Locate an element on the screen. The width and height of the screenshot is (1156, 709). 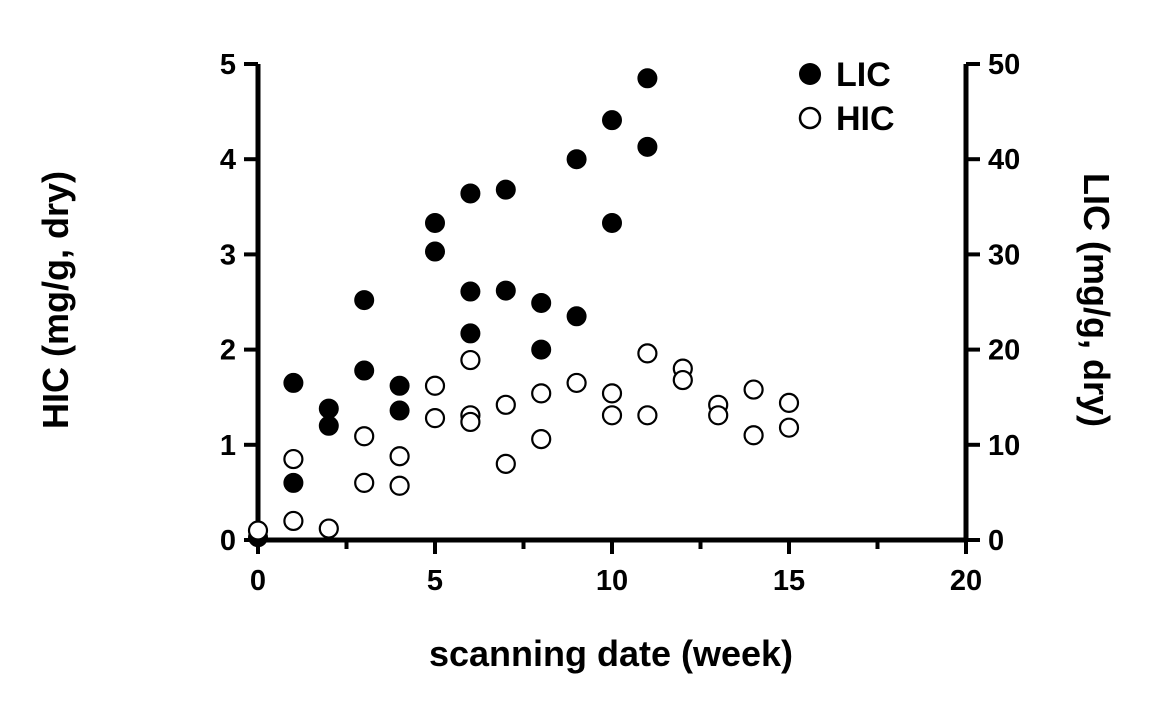
x-tick-label: 15 is located at coordinates (789, 581).